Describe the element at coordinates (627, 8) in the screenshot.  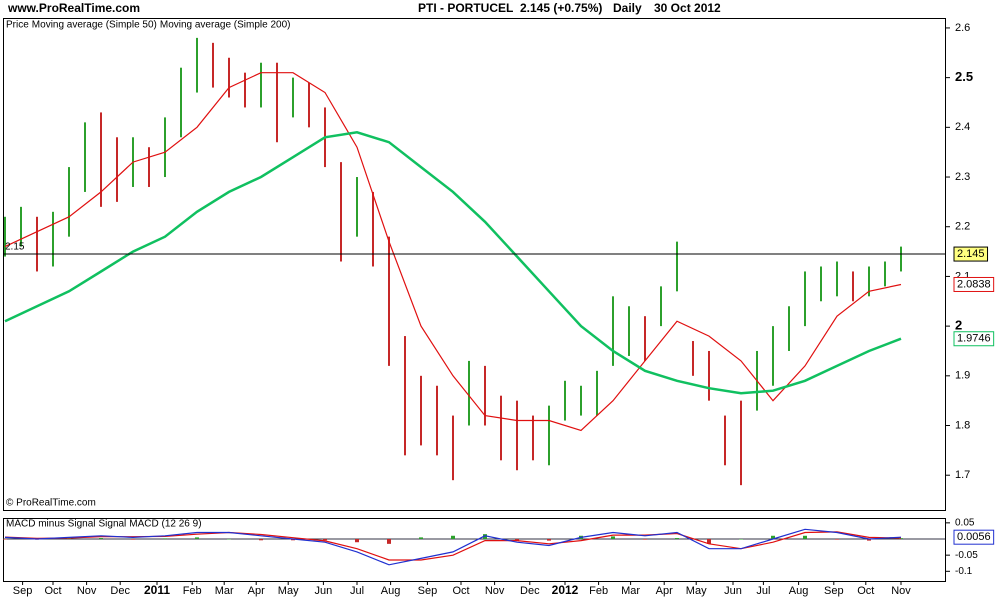
I see `period: Daily` at that location.